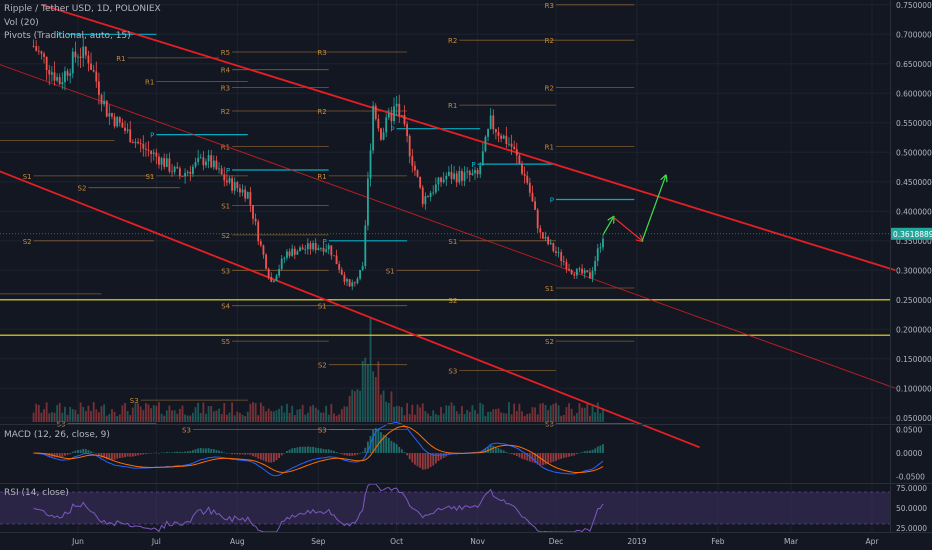 The width and height of the screenshot is (932, 550). I want to click on last-price-label: 0.36188894, so click(912, 234).